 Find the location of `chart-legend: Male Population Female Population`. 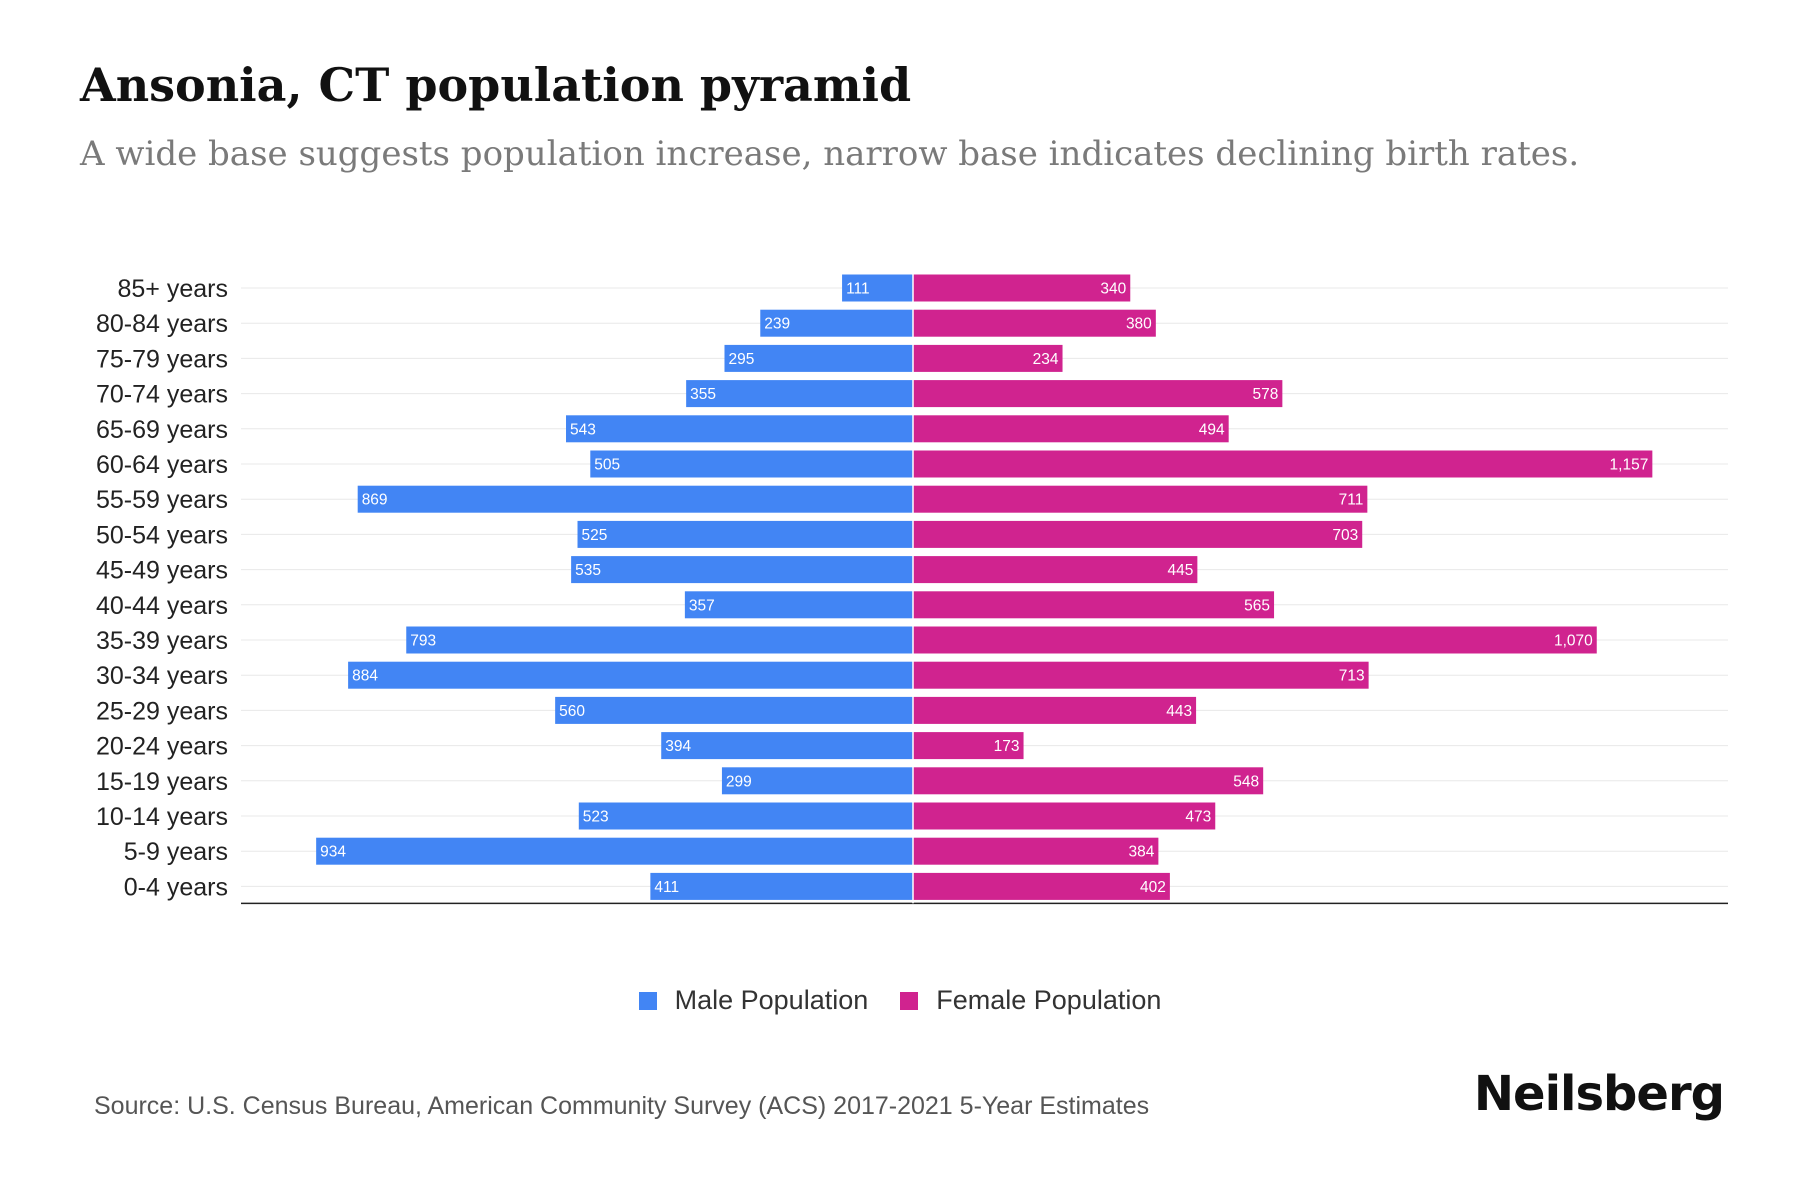

chart-legend: Male Population Female Population is located at coordinates (900, 1000).